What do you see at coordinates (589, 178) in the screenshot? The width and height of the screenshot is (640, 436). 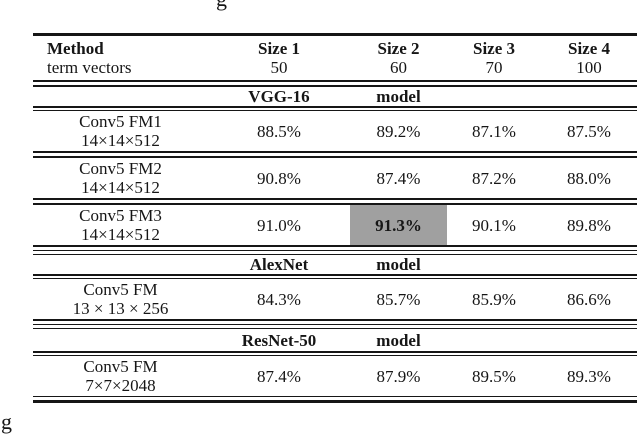 I see `value-cell: 88.0%` at bounding box center [589, 178].